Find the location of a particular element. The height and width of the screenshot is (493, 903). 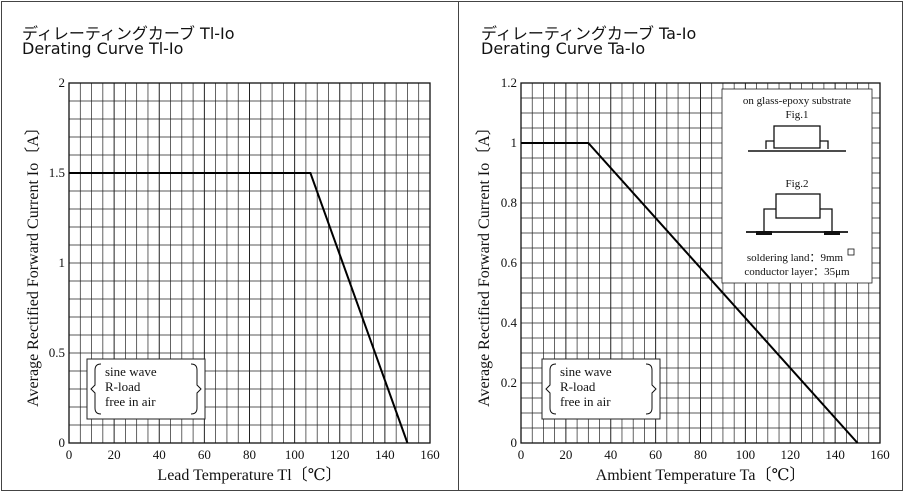

y-tick-label: 0.8 is located at coordinates (509, 202).